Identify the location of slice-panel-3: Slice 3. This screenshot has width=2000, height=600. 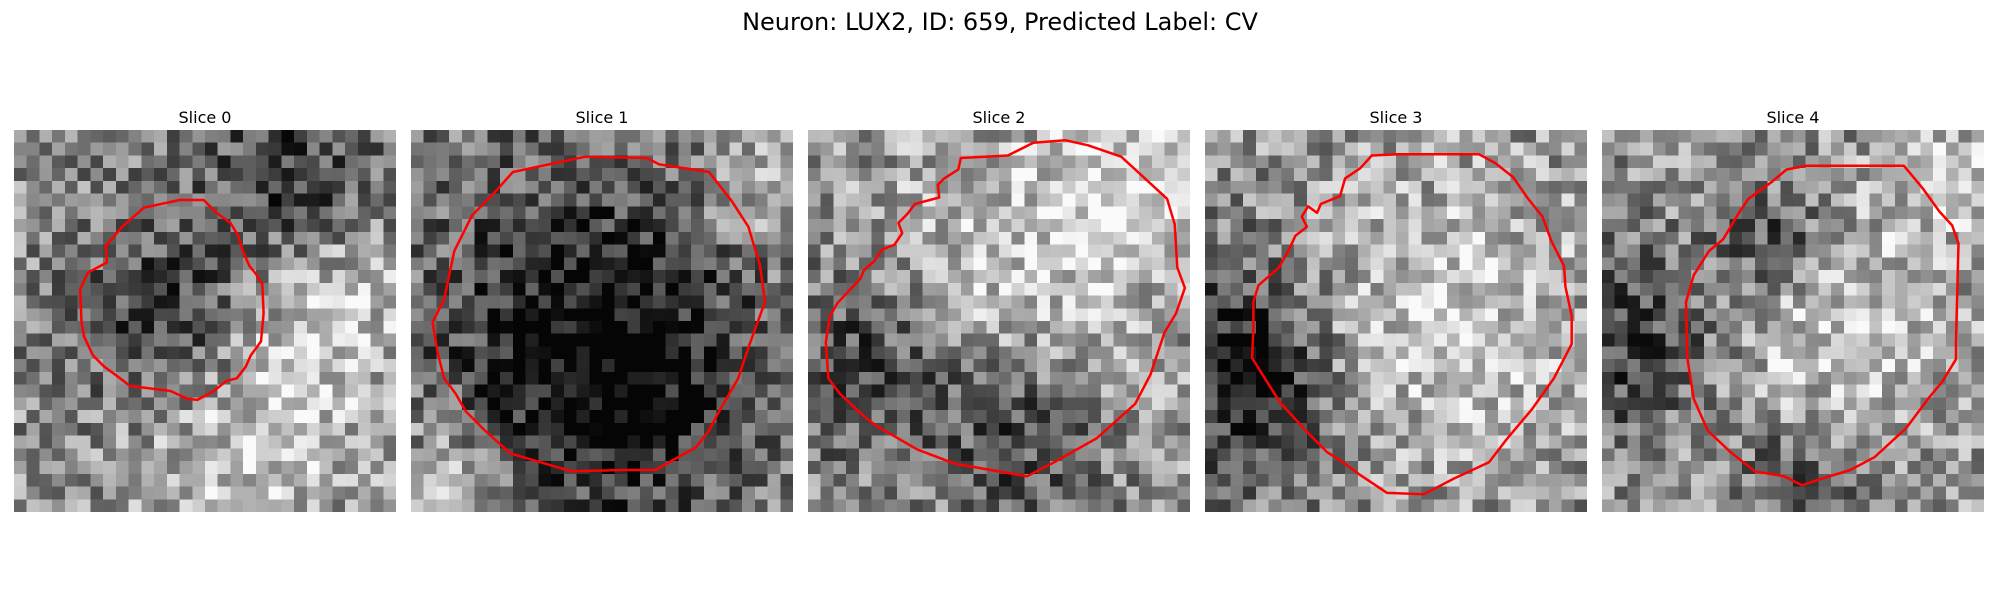
(1396, 310).